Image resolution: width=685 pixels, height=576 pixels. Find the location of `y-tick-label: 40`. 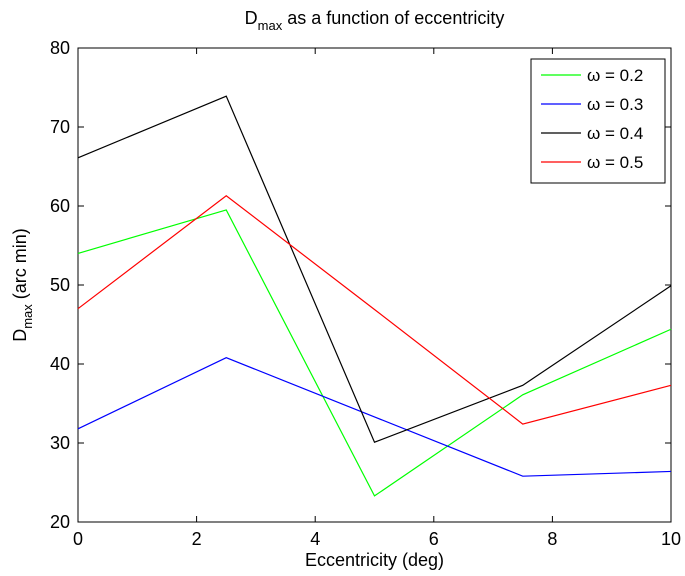

y-tick-label: 40 is located at coordinates (60, 364).